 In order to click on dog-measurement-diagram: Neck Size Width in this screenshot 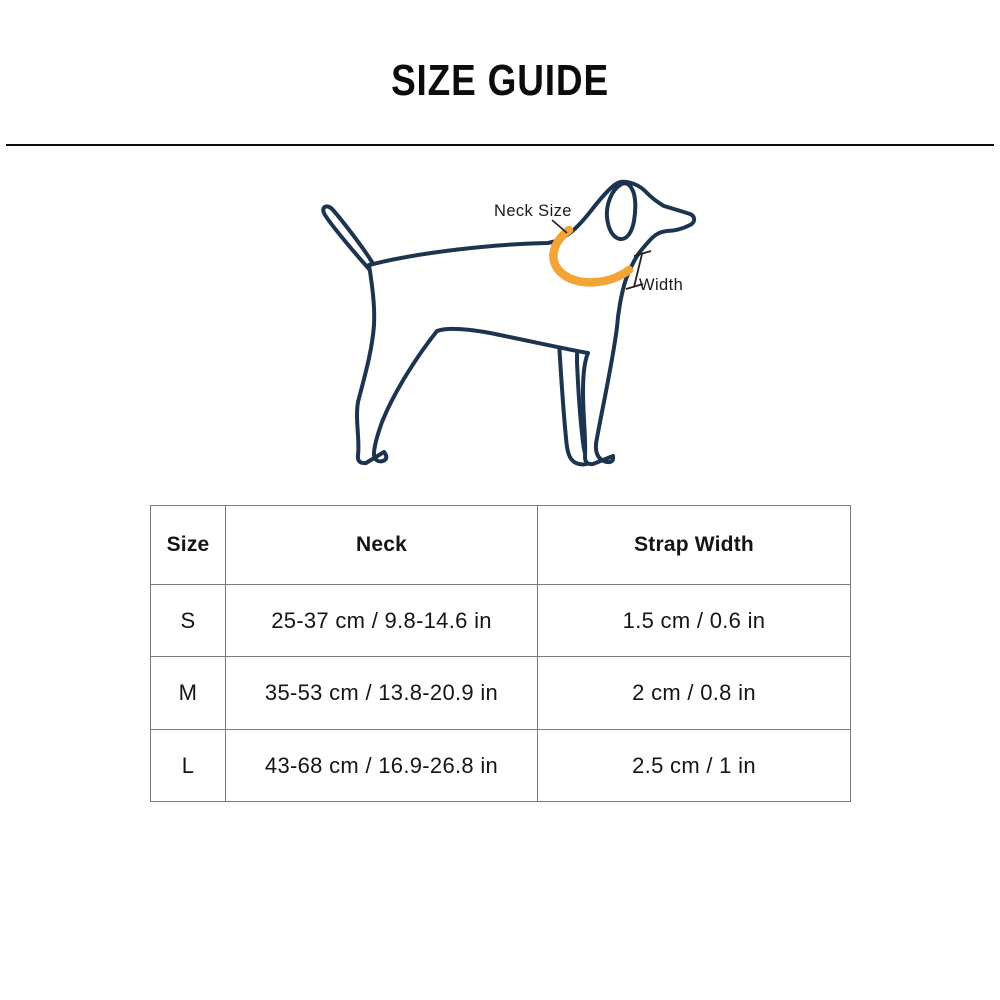, I will do `click(505, 330)`.